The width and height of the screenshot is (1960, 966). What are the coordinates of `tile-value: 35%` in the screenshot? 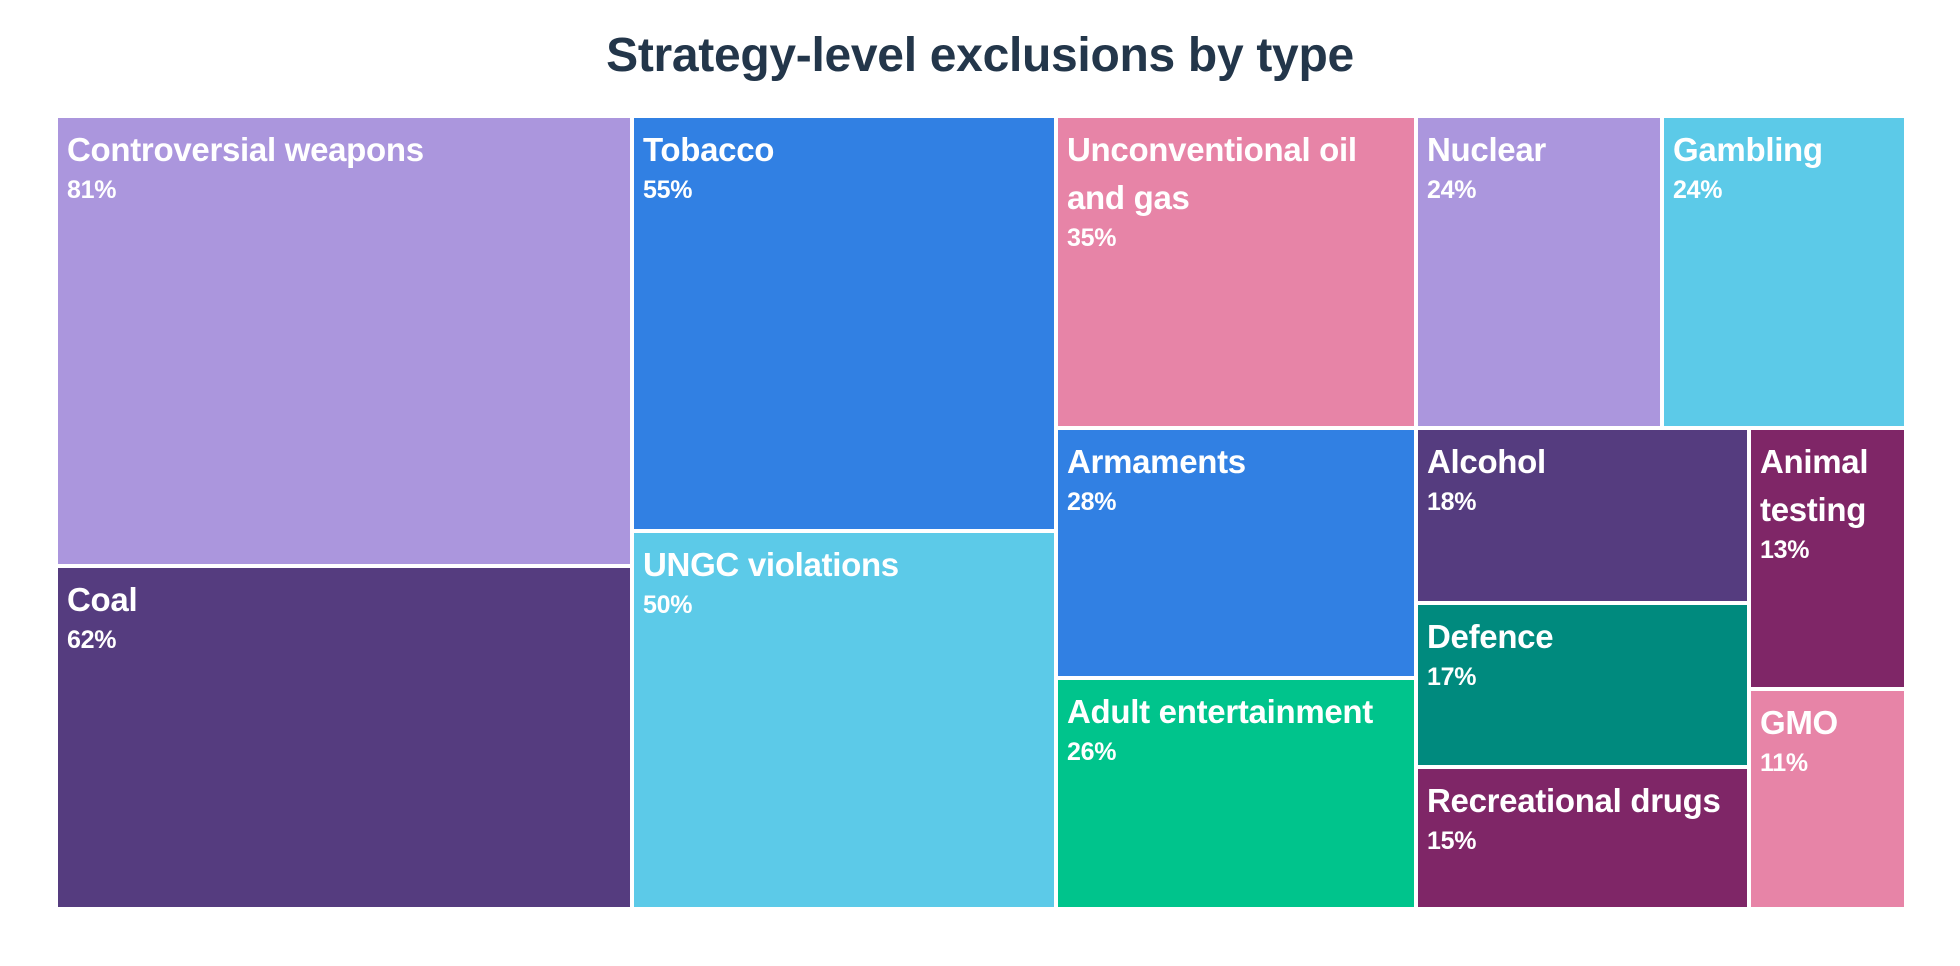 It's located at (1092, 238).